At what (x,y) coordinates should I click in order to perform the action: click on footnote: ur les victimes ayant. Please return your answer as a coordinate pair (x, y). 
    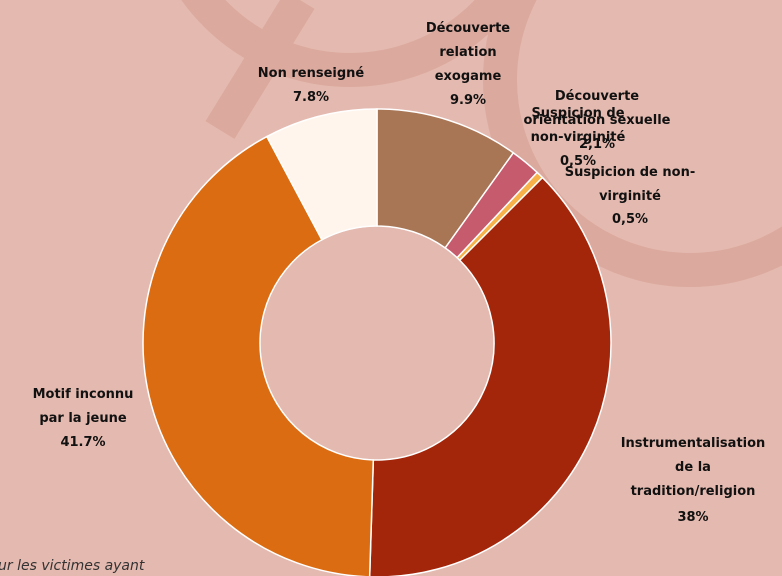
    Looking at the image, I should click on (72, 566).